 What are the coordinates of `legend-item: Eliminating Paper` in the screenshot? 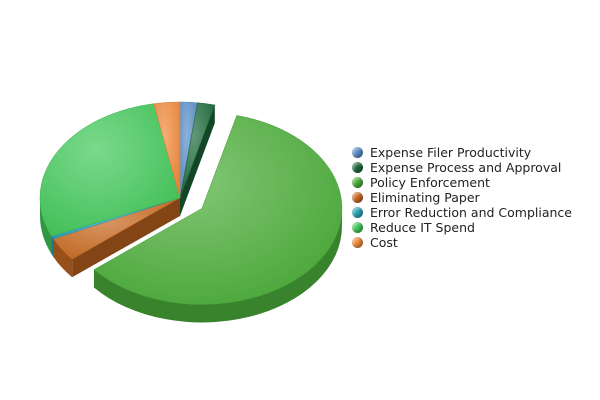 It's located at (462, 197).